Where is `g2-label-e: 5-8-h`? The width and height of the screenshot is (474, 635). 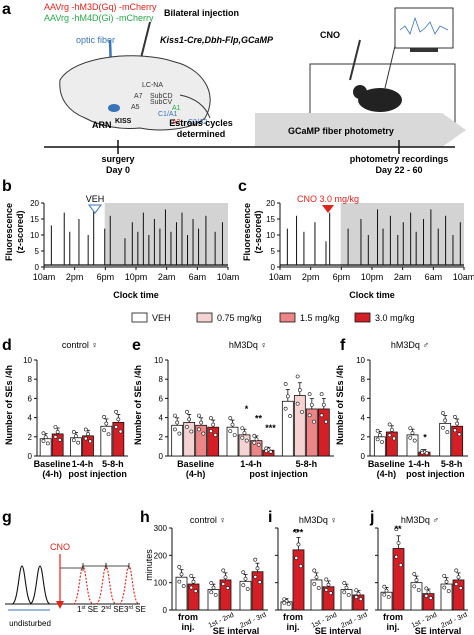 g2-label-e: 5-8-h is located at coordinates (307, 464).